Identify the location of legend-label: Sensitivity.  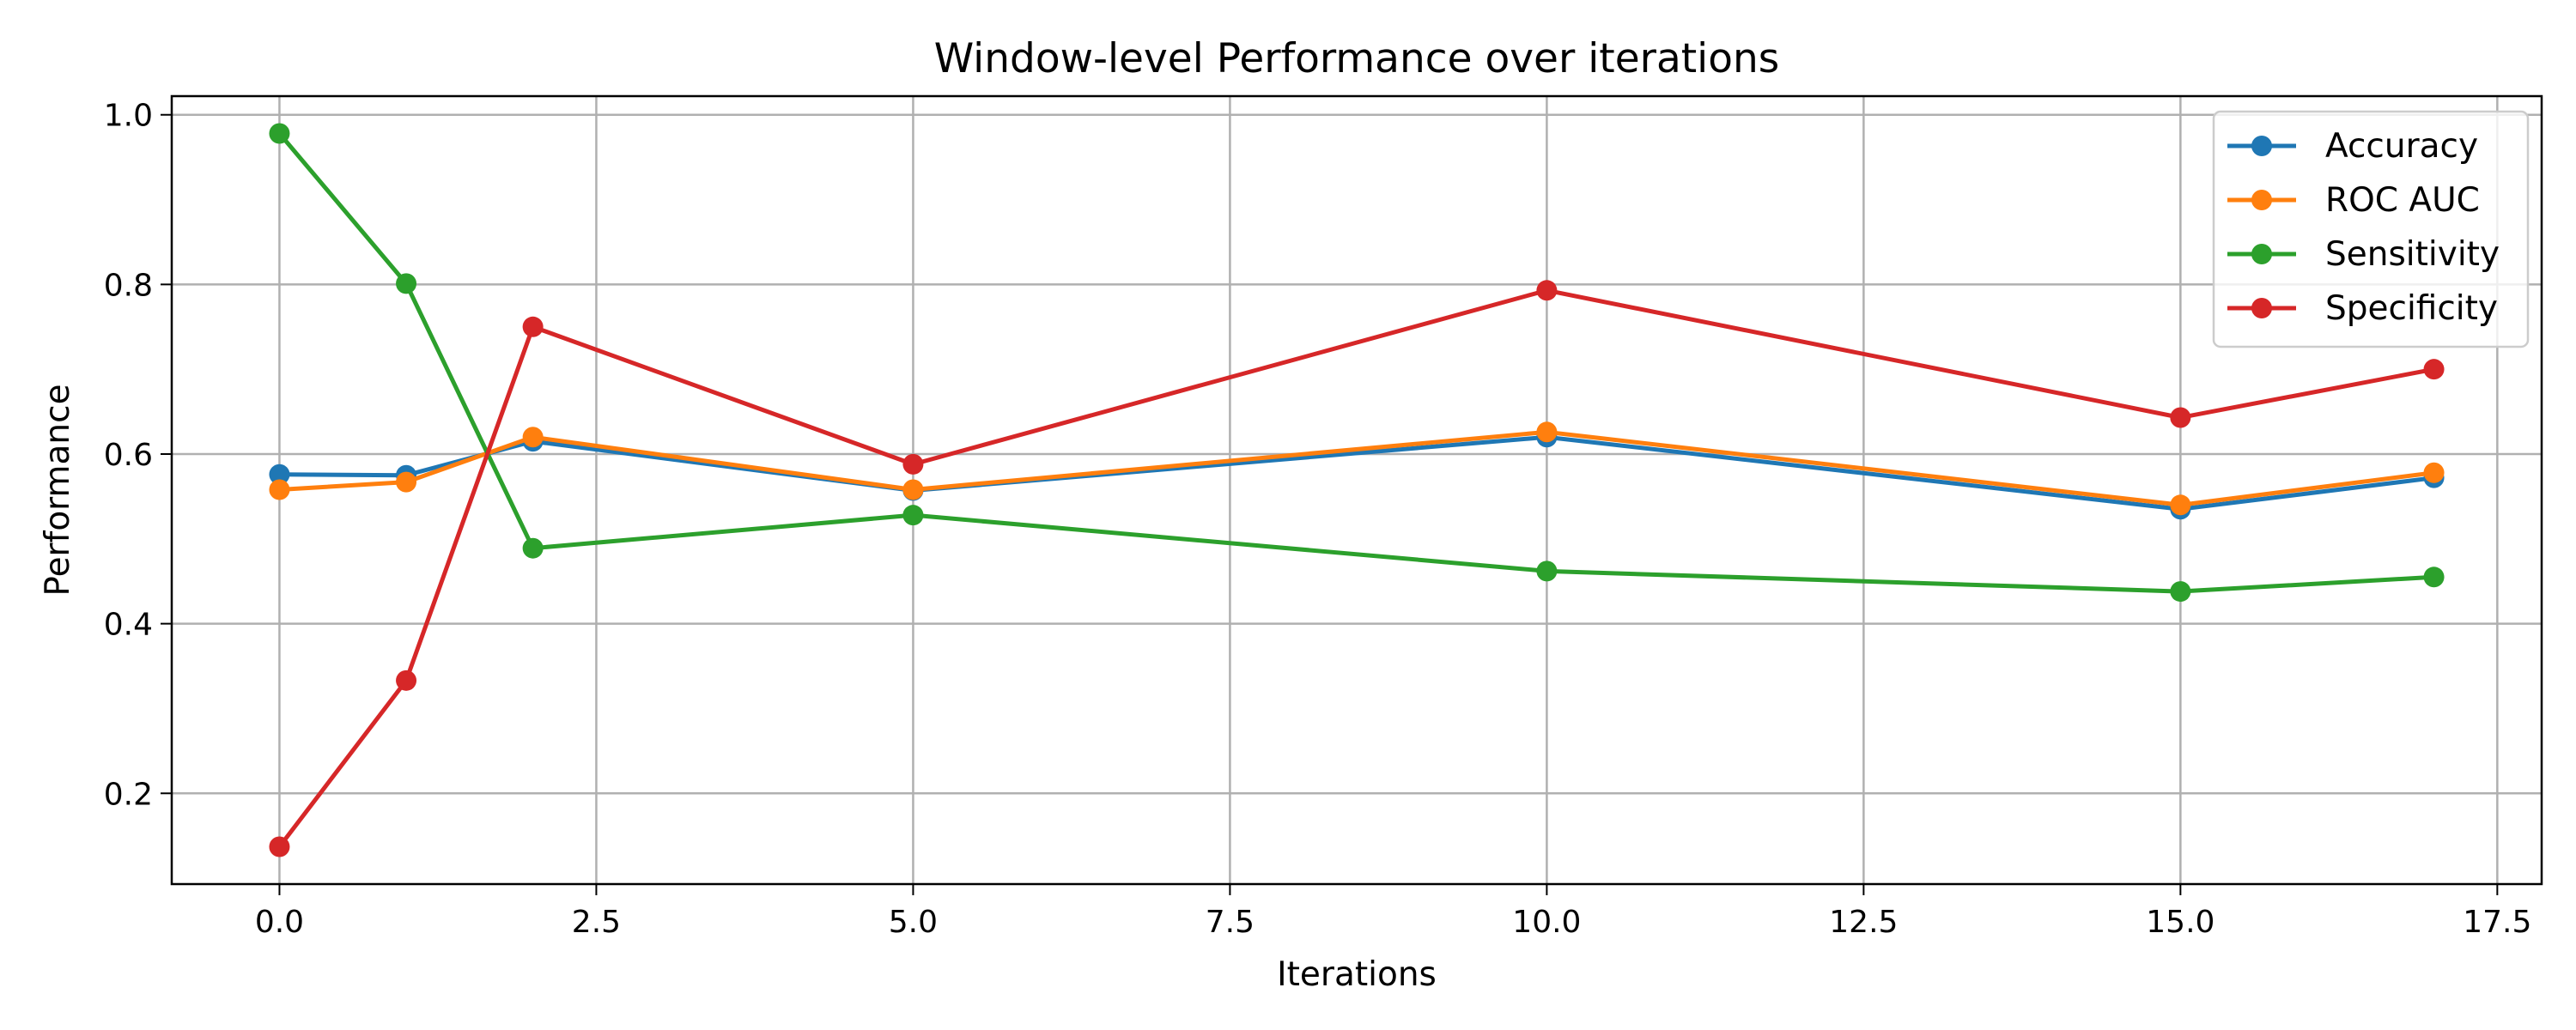
(2412, 254).